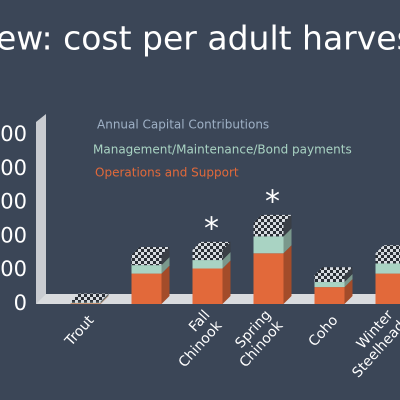 This screenshot has height=400, width=400. What do you see at coordinates (167, 173) in the screenshot?
I see `legend-label: Operations and Support` at bounding box center [167, 173].